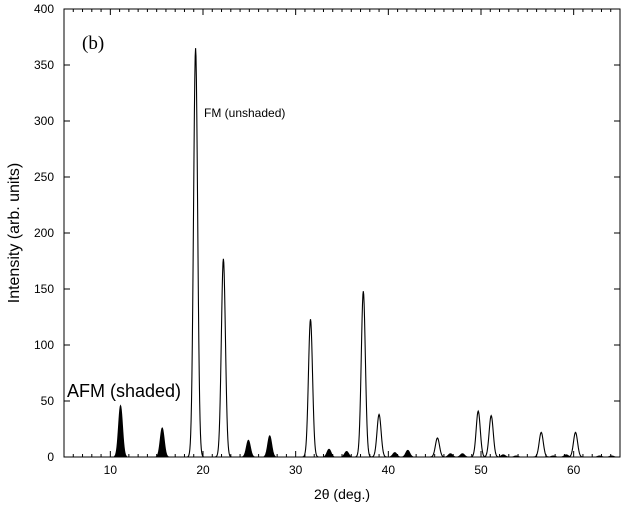  I want to click on y-tick-label: 200, so click(44, 233).